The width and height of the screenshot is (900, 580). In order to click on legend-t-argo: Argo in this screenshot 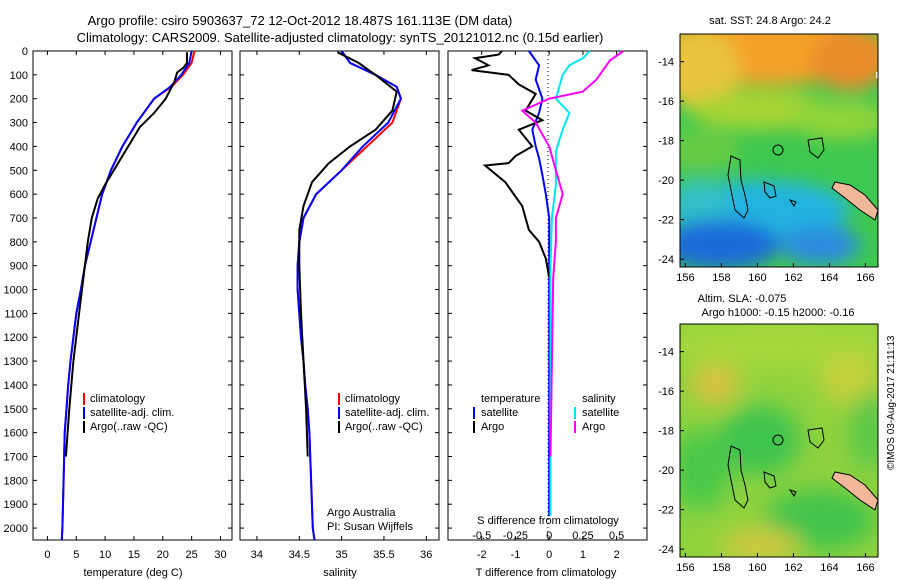, I will do `click(492, 427)`.